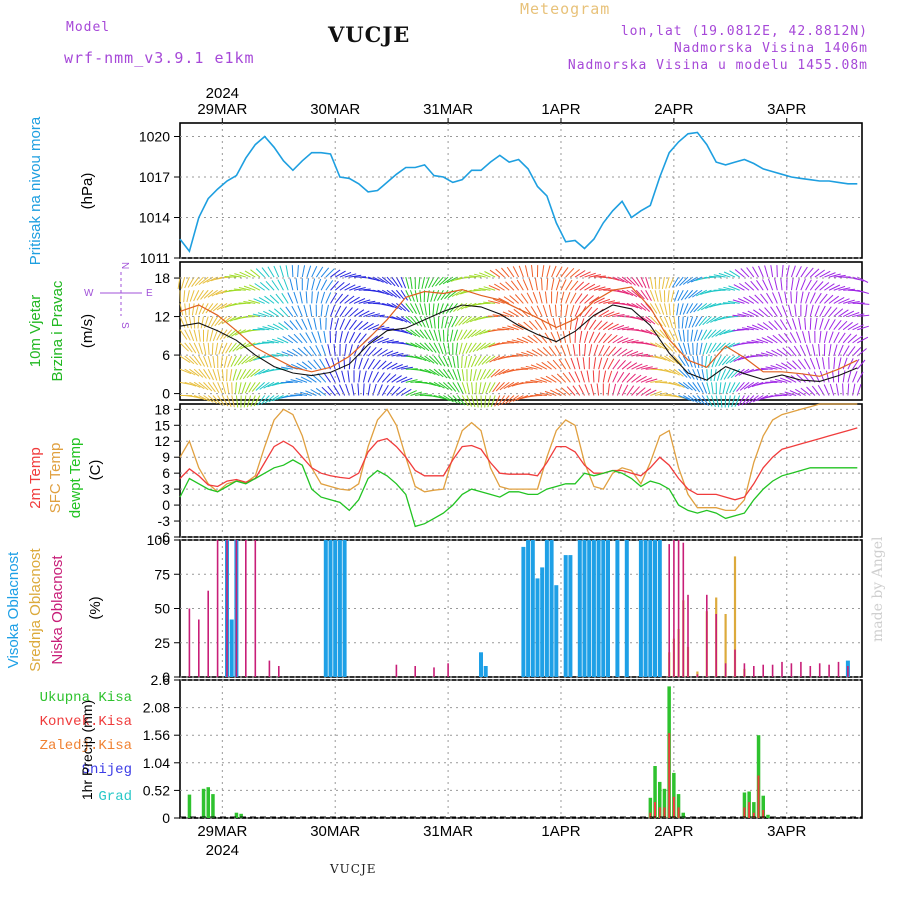  Describe the element at coordinates (86, 698) in the screenshot. I see `legend-total-rain: Ukupna Kisa` at that location.